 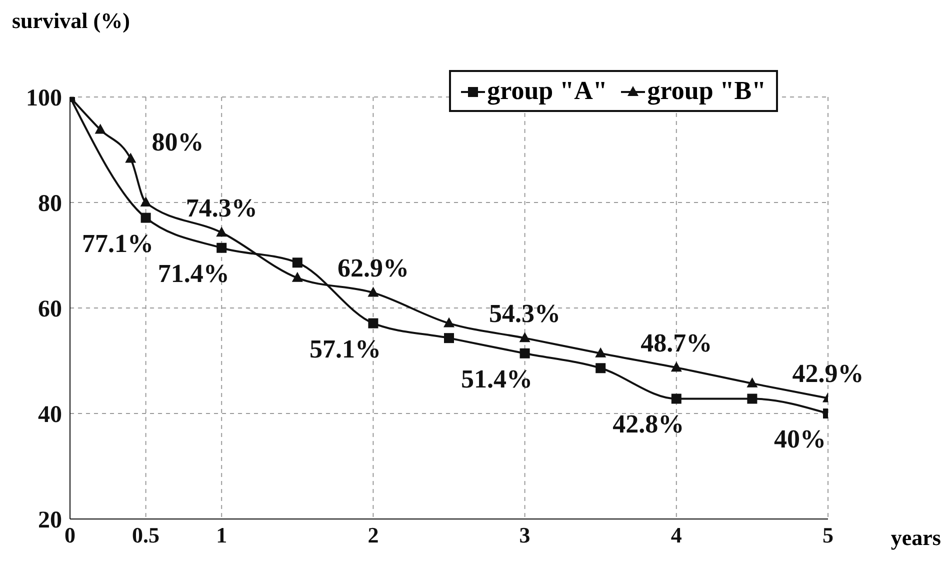 I want to click on data-label: 40%, so click(x=800, y=439).